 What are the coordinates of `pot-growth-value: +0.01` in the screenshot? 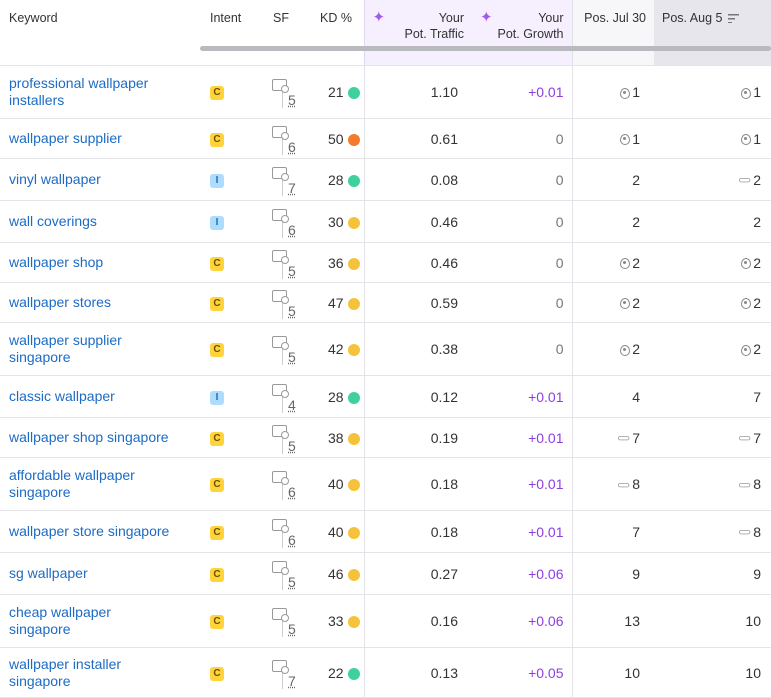 It's located at (546, 437).